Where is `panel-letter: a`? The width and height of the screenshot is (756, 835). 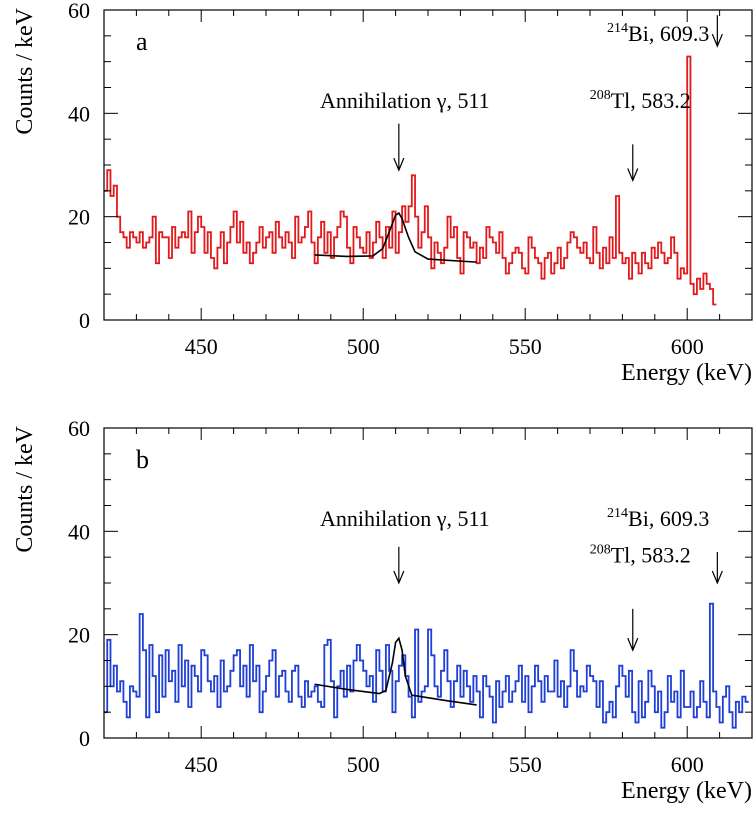
panel-letter: a is located at coordinates (142, 41).